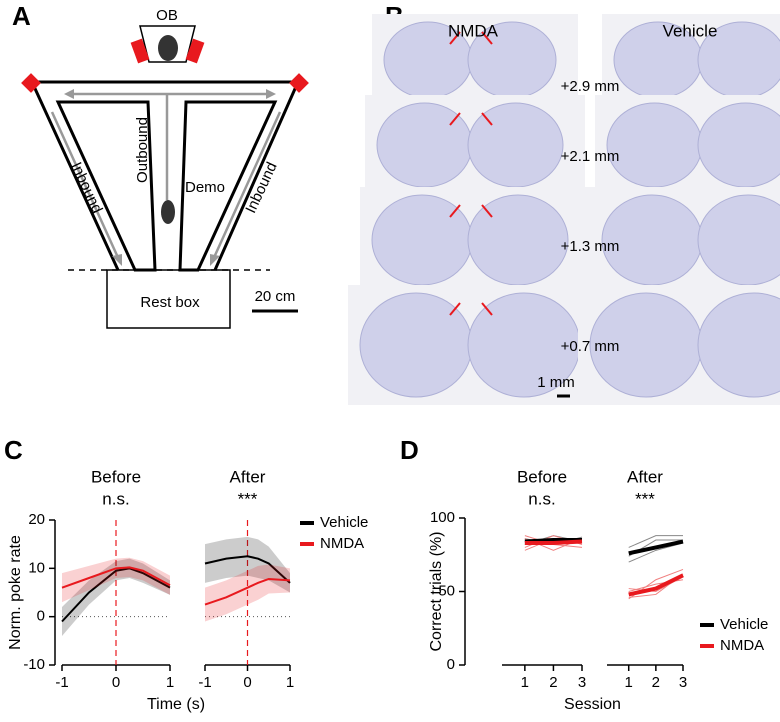  I want to click on level-label: +2.9 mm, so click(590, 86).